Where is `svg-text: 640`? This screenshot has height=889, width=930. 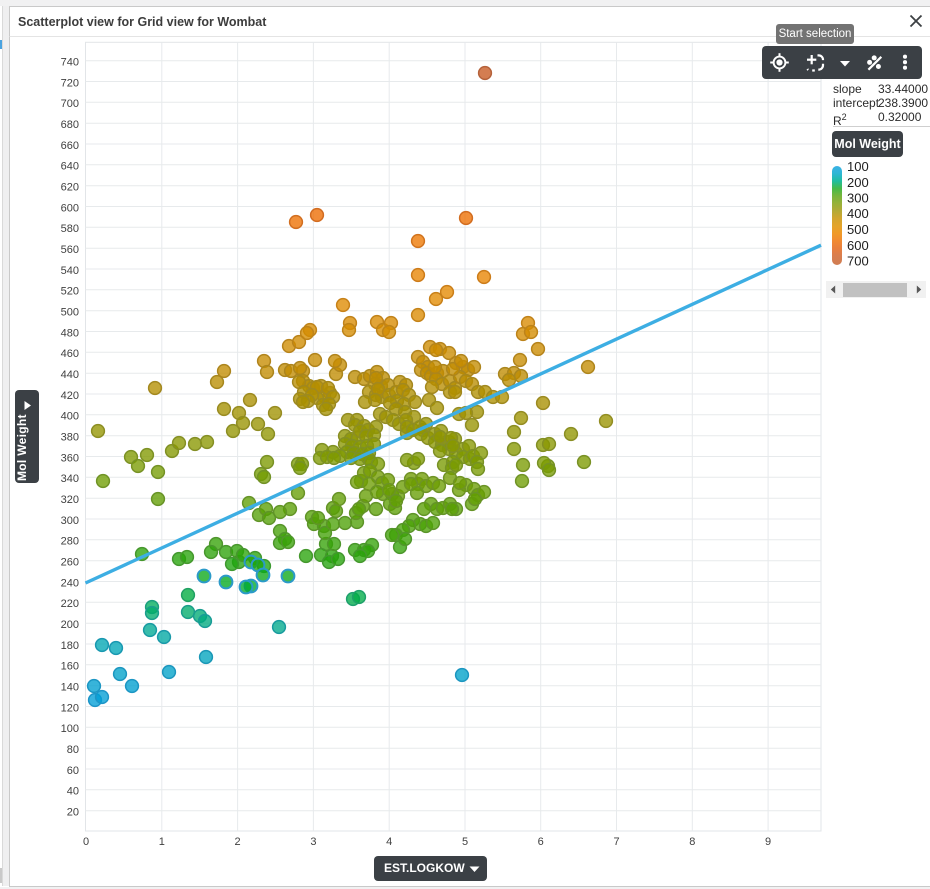
svg-text: 640 is located at coordinates (70, 167).